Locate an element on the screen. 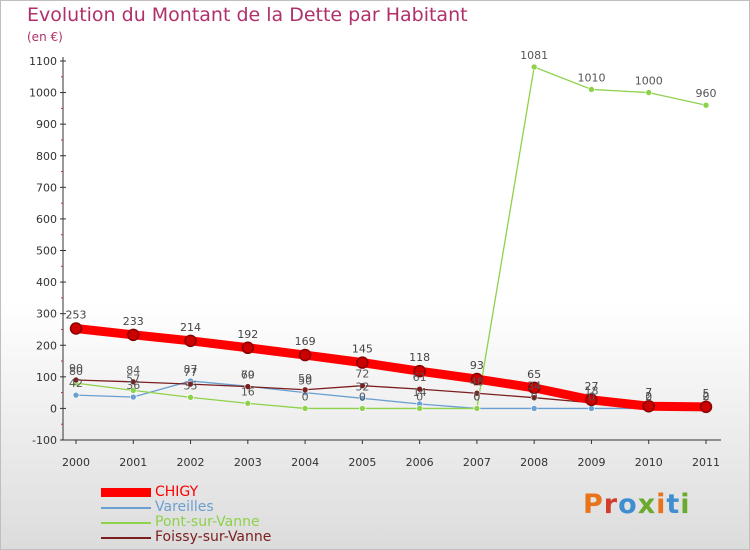  legend-item-foissy-sur-vanne: Foissy-sur-Vanne is located at coordinates (186, 537).